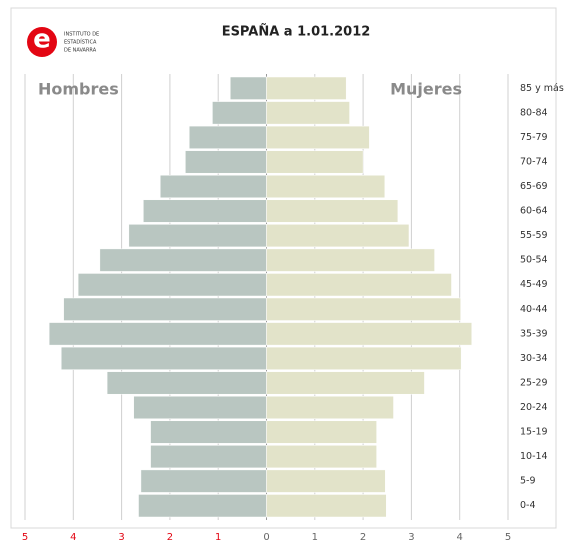  I want to click on logo-letter: e, so click(42, 40).